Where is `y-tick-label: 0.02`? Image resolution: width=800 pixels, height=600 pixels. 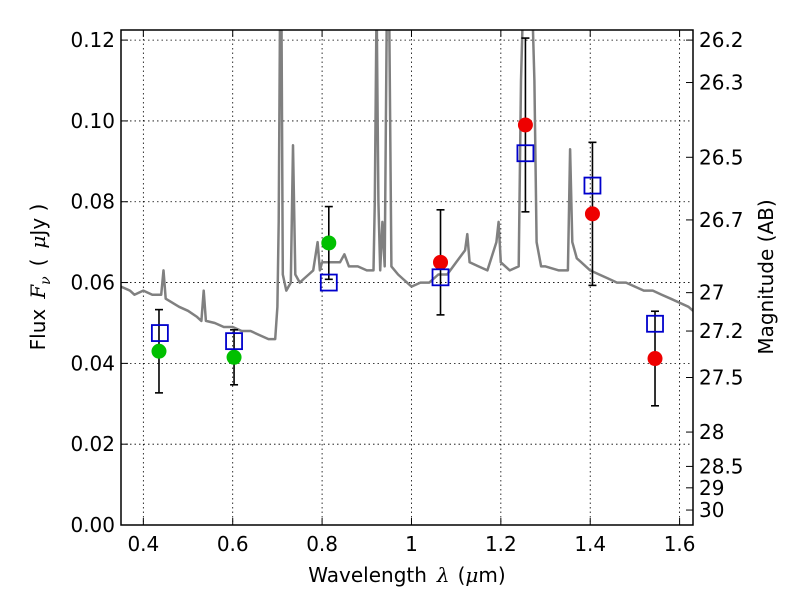
y-tick-label: 0.02 is located at coordinates (92, 444).